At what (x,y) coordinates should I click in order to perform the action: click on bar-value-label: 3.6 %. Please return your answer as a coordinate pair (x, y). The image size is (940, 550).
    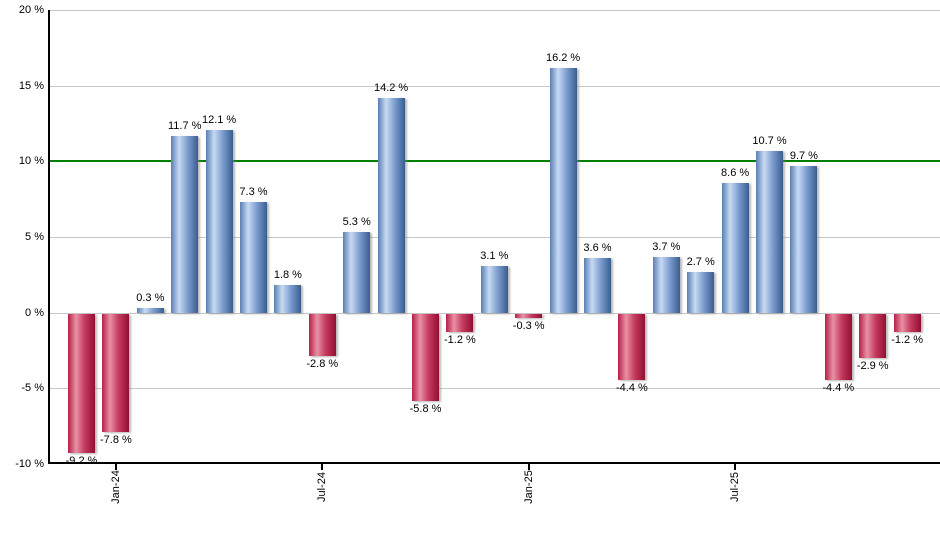
    Looking at the image, I should click on (597, 248).